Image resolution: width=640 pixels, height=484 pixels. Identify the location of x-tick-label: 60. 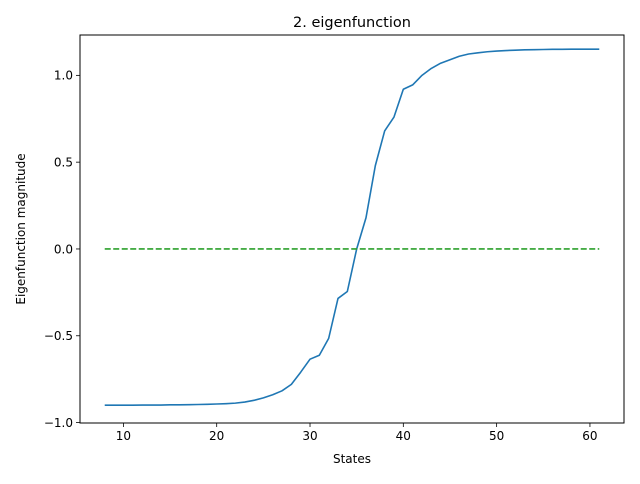
(589, 436).